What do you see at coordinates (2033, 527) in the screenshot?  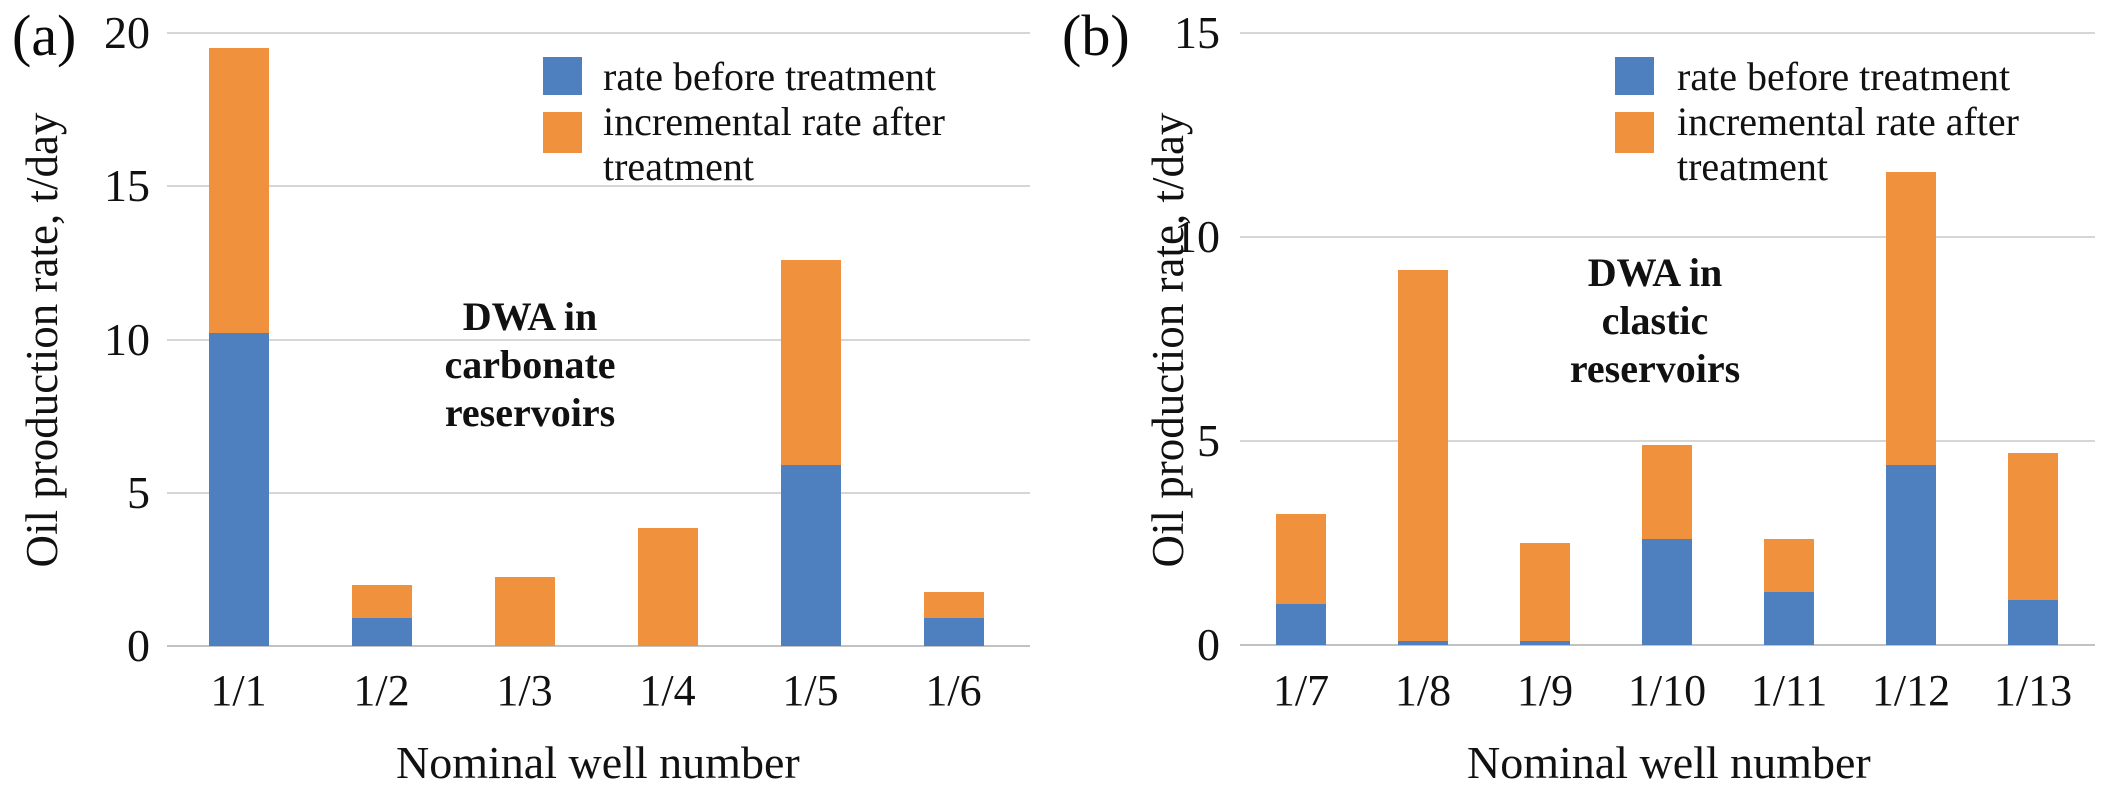 I see `bar-segment-after-1/13` at bounding box center [2033, 527].